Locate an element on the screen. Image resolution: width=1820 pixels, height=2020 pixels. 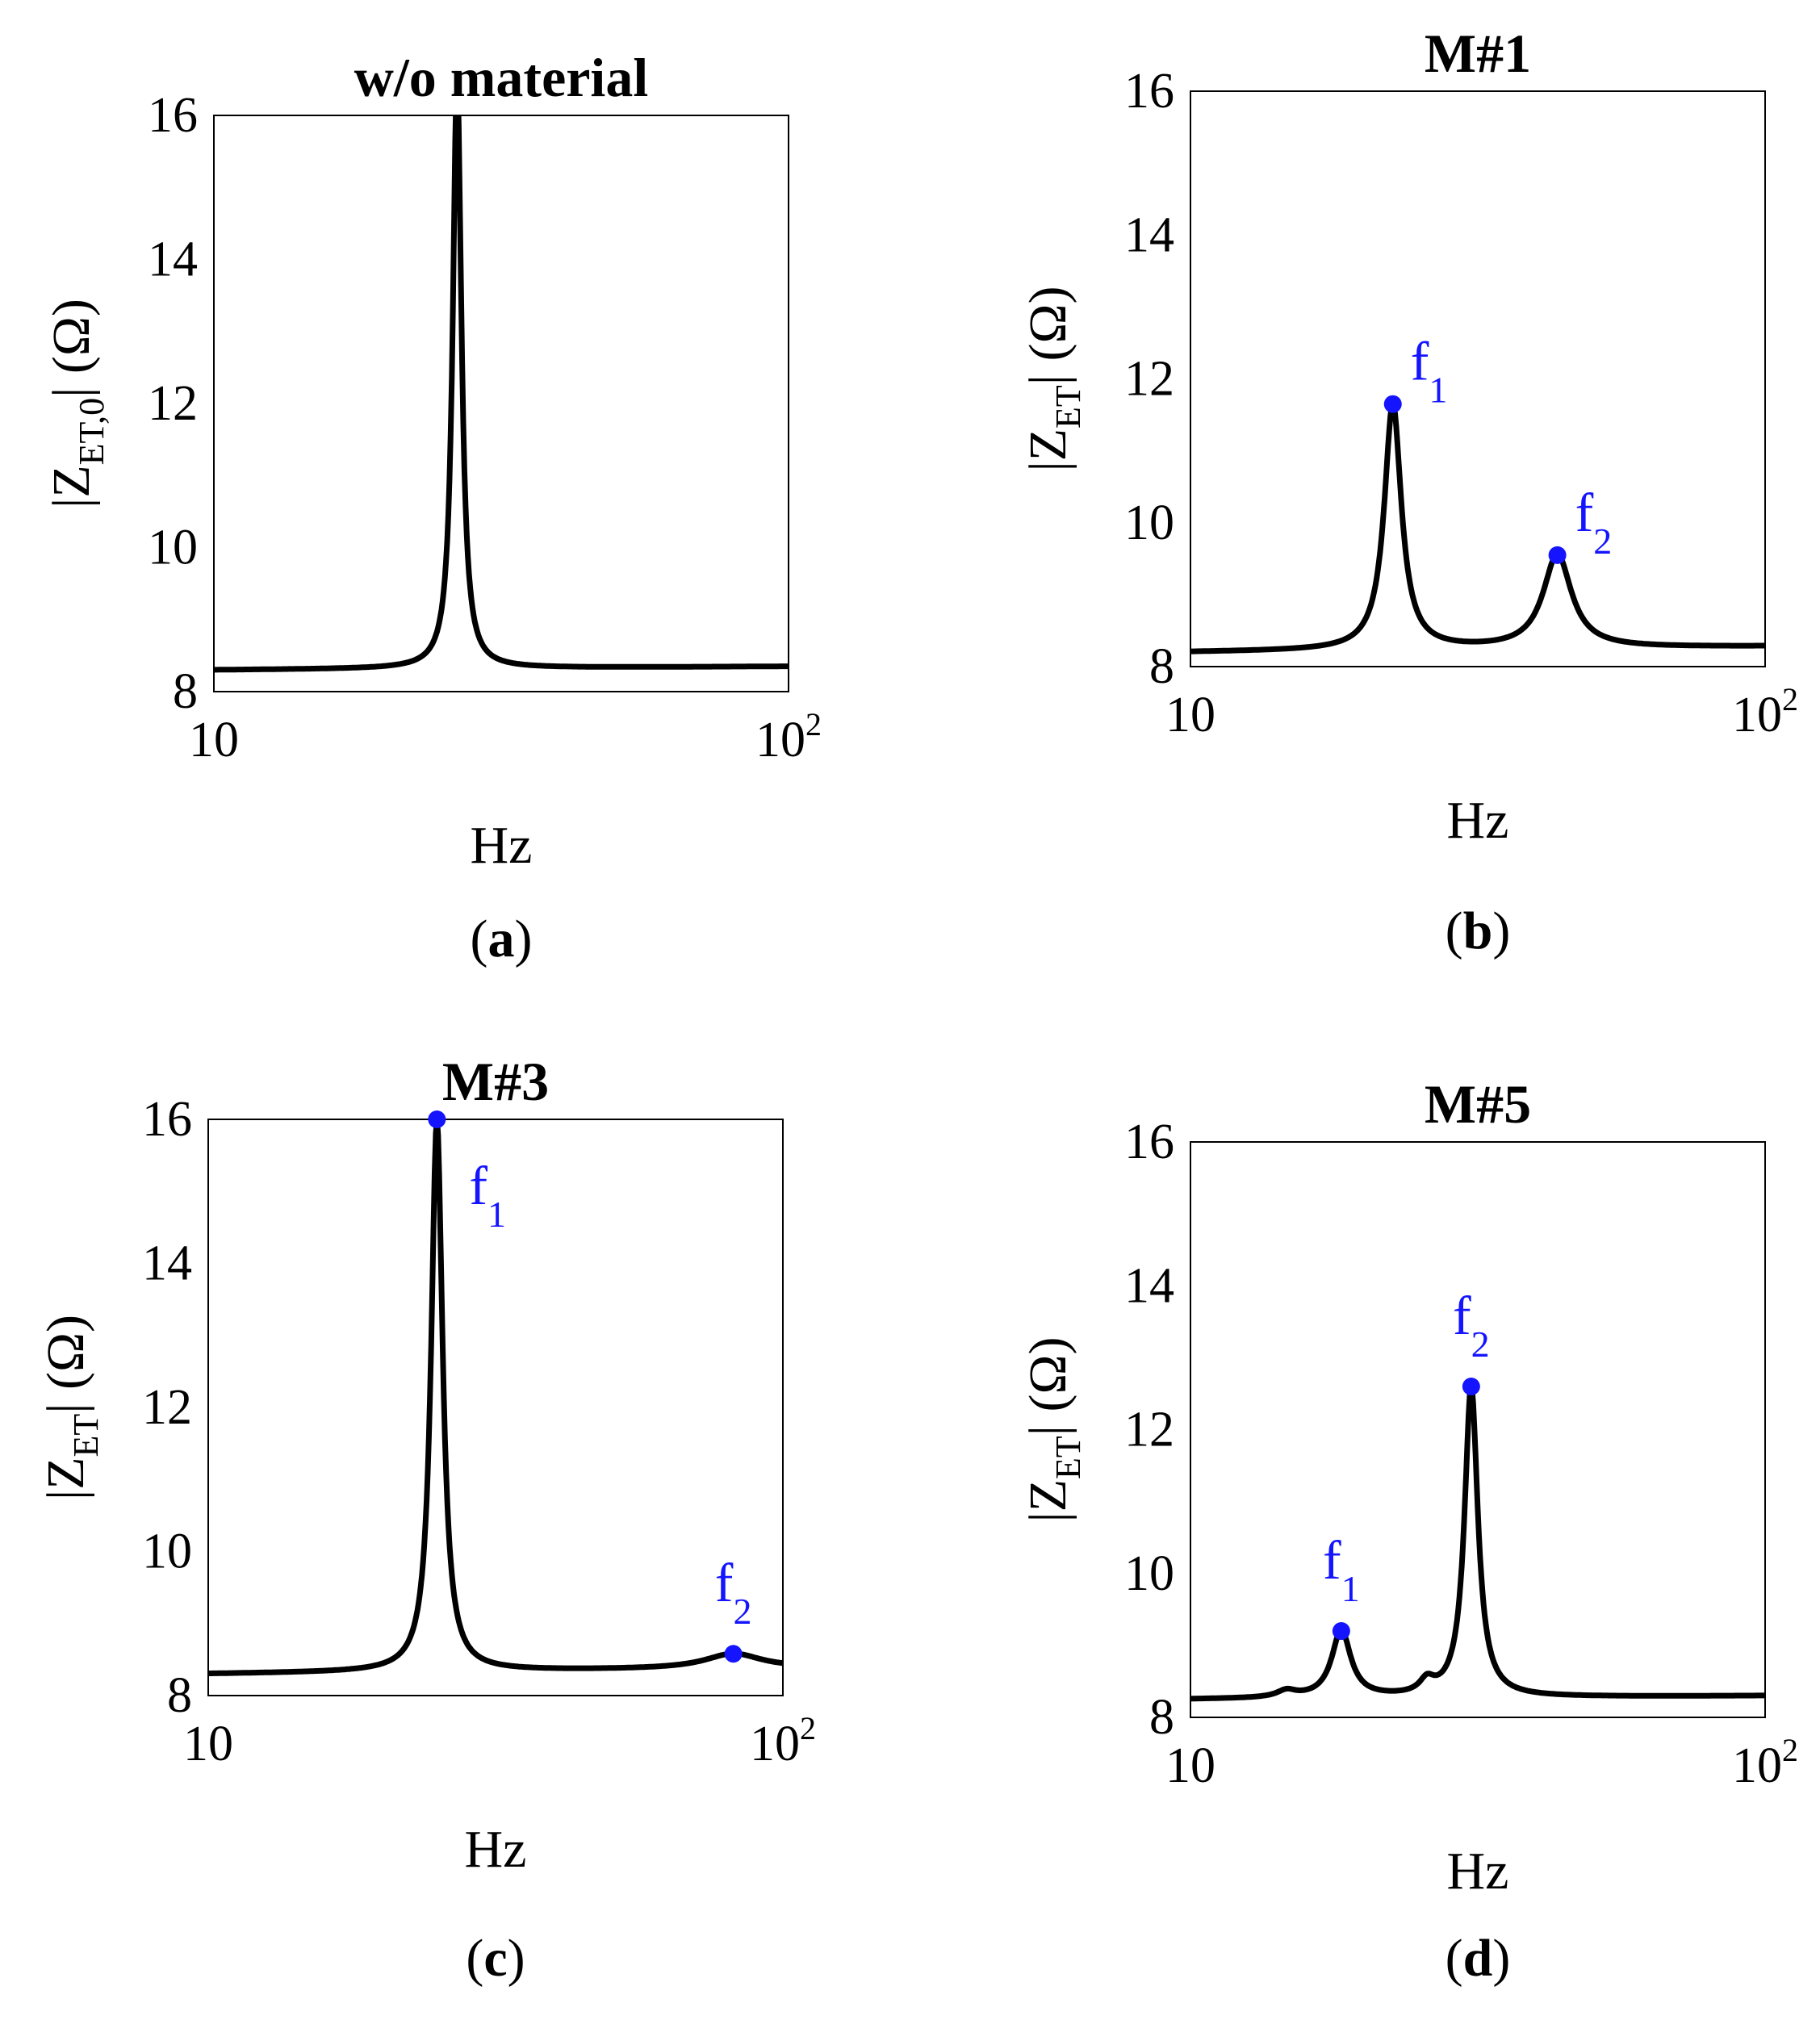
chart-title: M#3 is located at coordinates (495, 1081).